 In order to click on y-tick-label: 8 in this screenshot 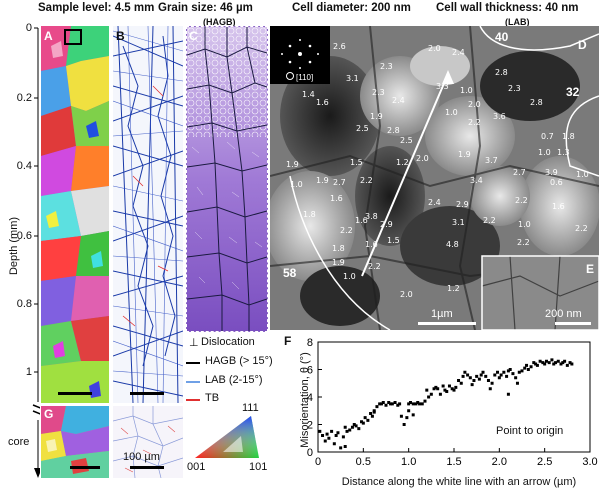, I will do `click(310, 343)`.